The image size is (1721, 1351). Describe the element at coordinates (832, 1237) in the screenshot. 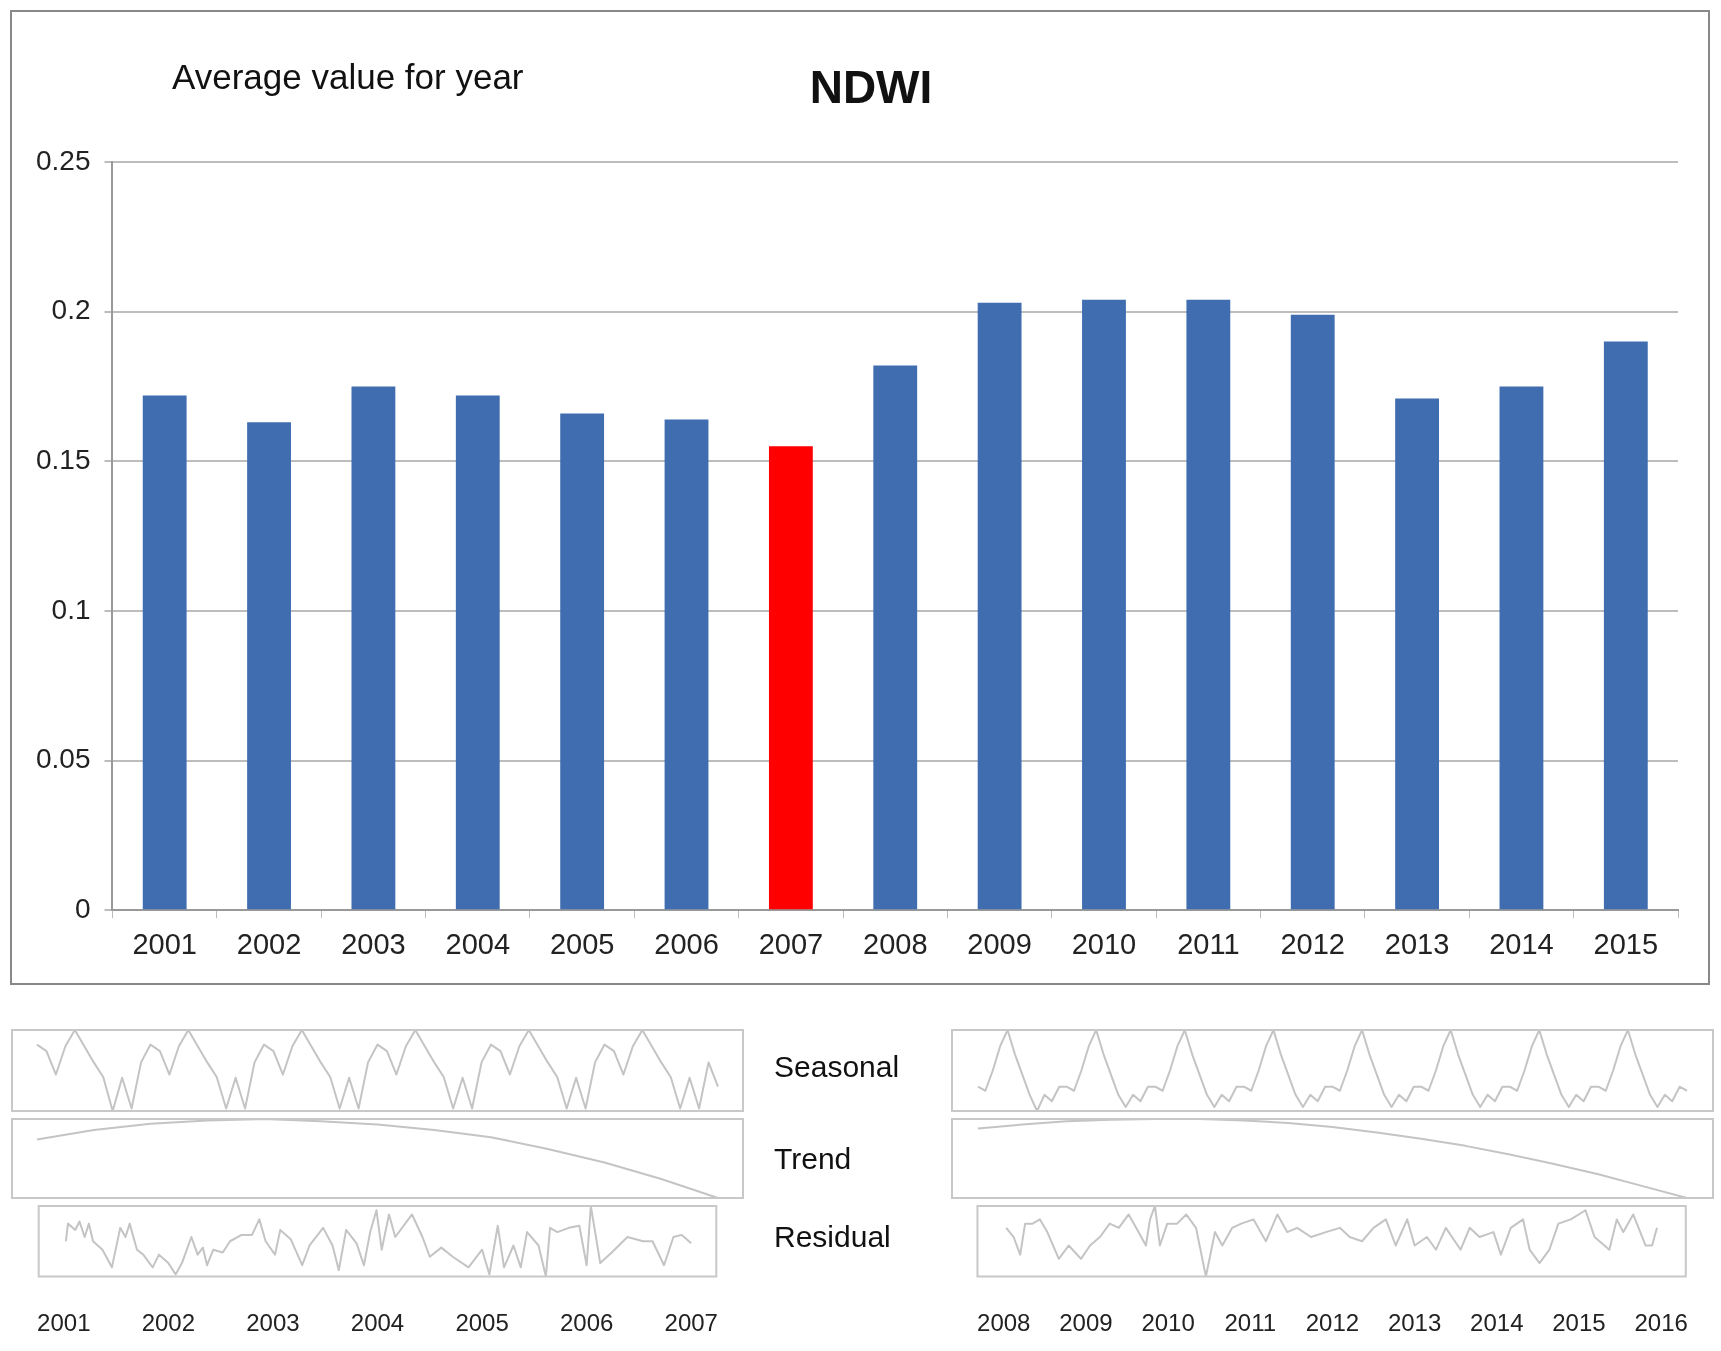

I see `text: Residual` at that location.